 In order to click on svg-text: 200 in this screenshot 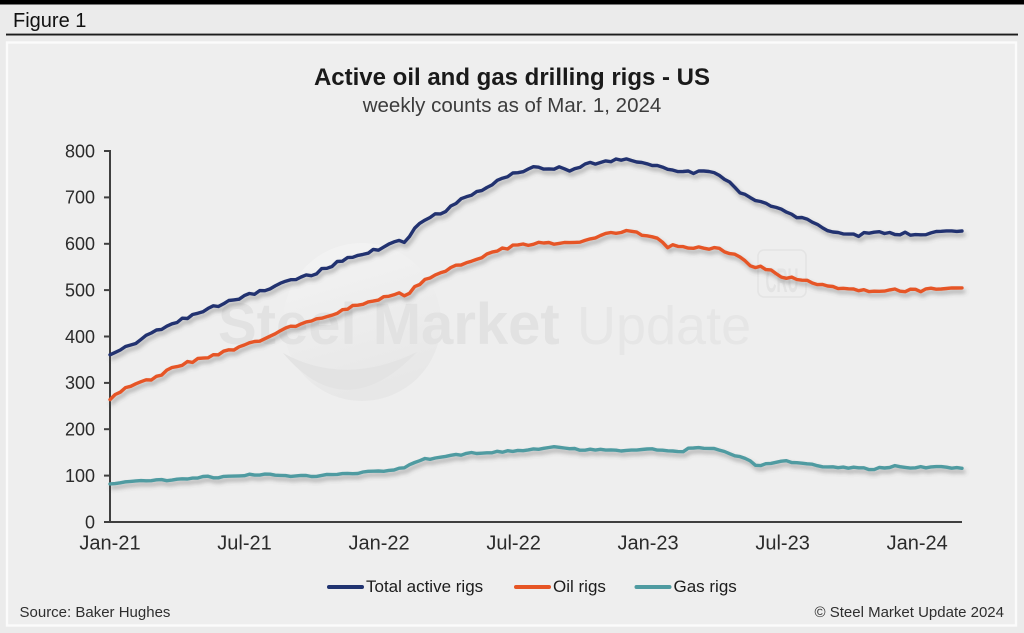, I will do `click(80, 430)`.